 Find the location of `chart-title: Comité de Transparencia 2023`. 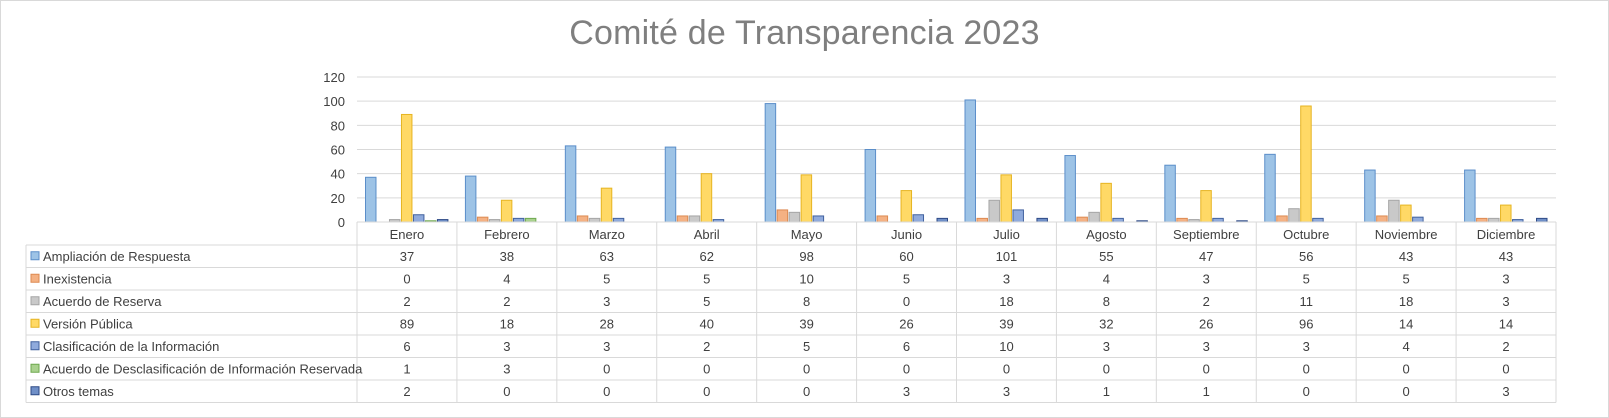

chart-title: Comité de Transparencia 2023 is located at coordinates (804, 33).